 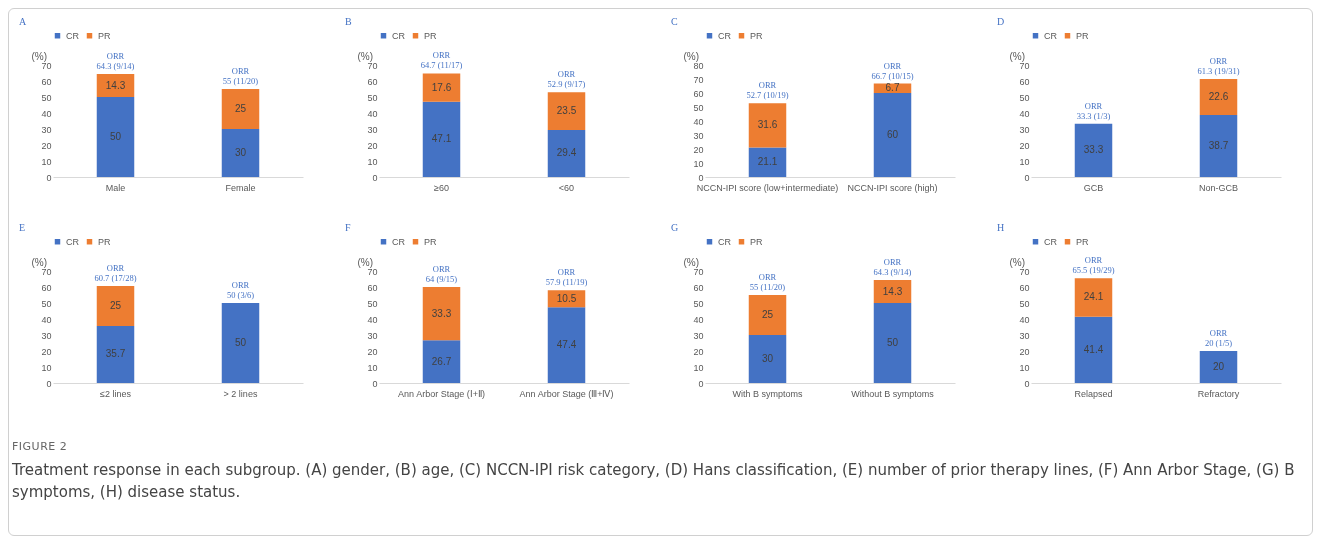 I want to click on data-label: 47.1, so click(x=441, y=139).